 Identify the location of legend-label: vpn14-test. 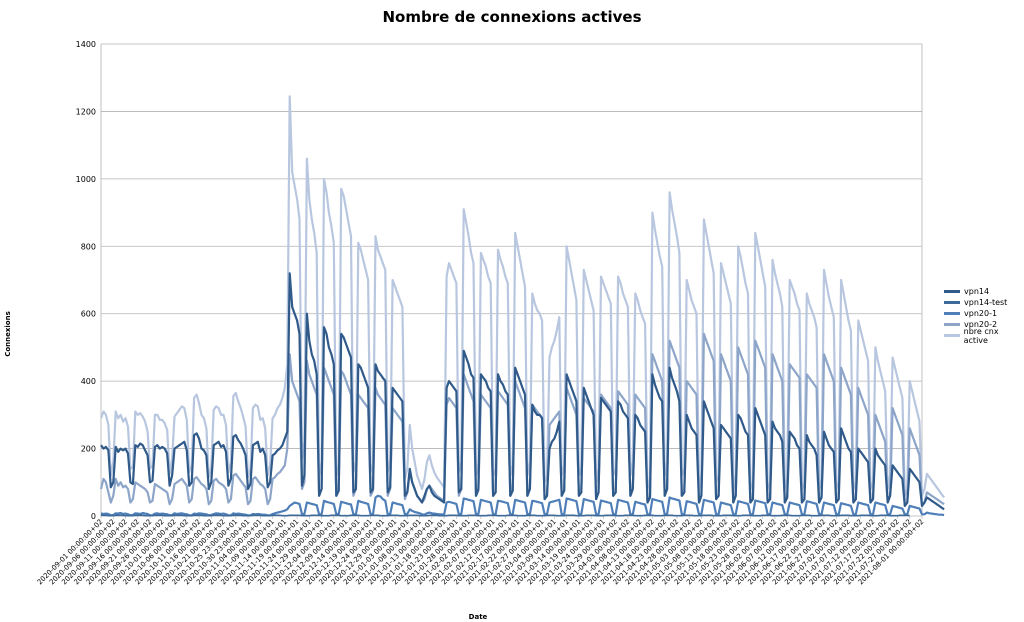
(986, 302).